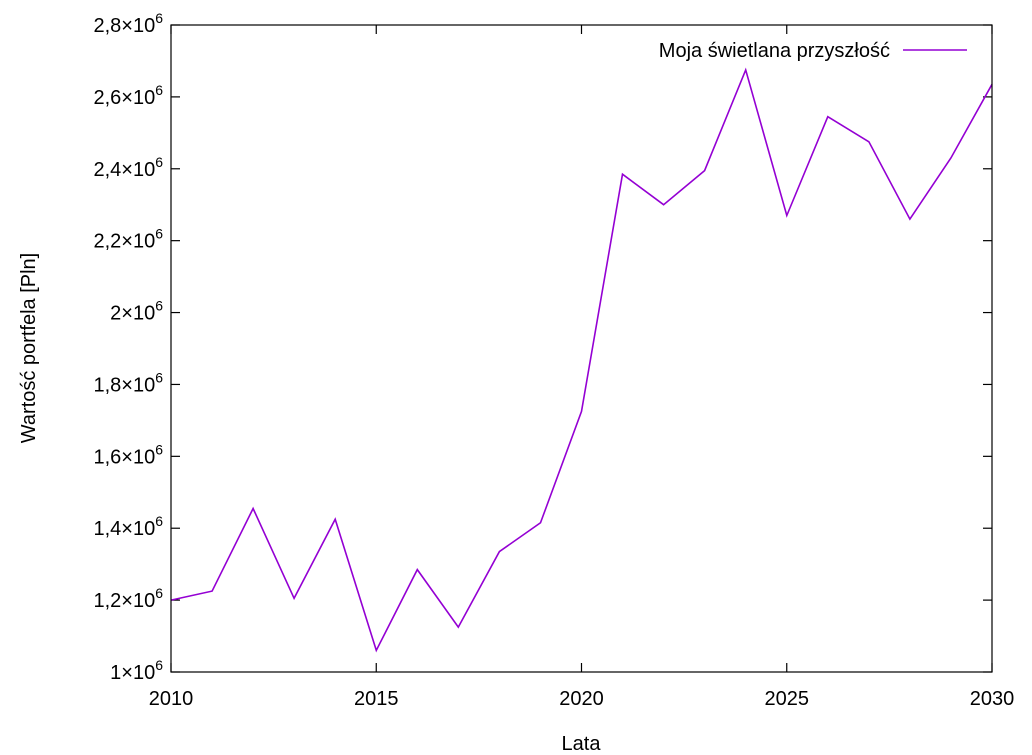  Describe the element at coordinates (171, 699) in the screenshot. I see `x-tick-label: 2010` at that location.